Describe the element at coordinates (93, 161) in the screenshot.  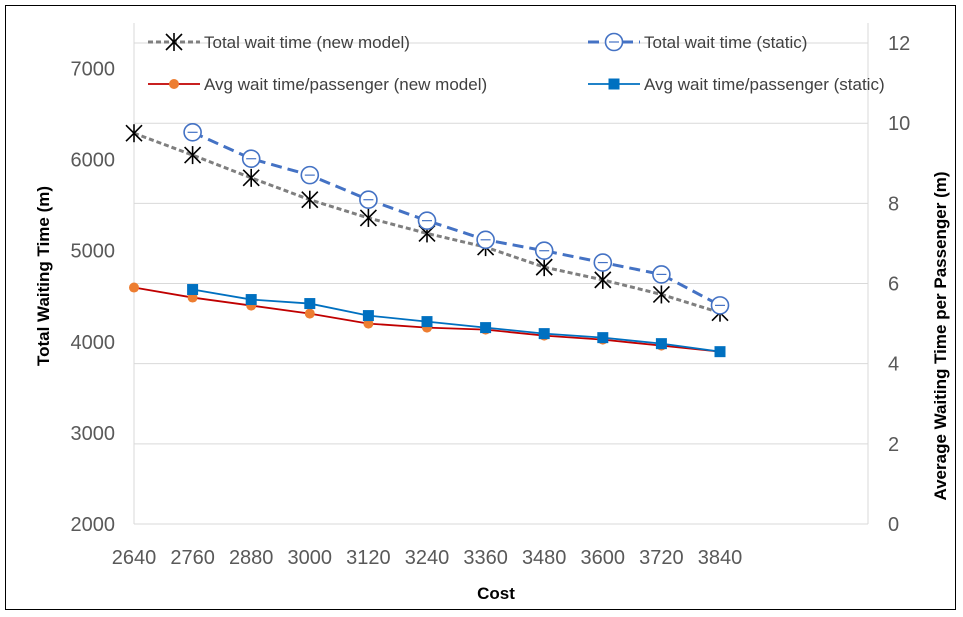
I see `y-tick-label: 6000` at that location.